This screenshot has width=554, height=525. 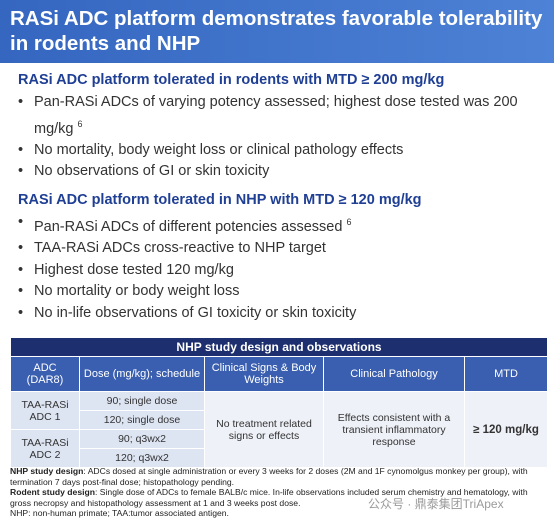 What do you see at coordinates (142, 401) in the screenshot?
I see `cell: 90; single dose` at bounding box center [142, 401].